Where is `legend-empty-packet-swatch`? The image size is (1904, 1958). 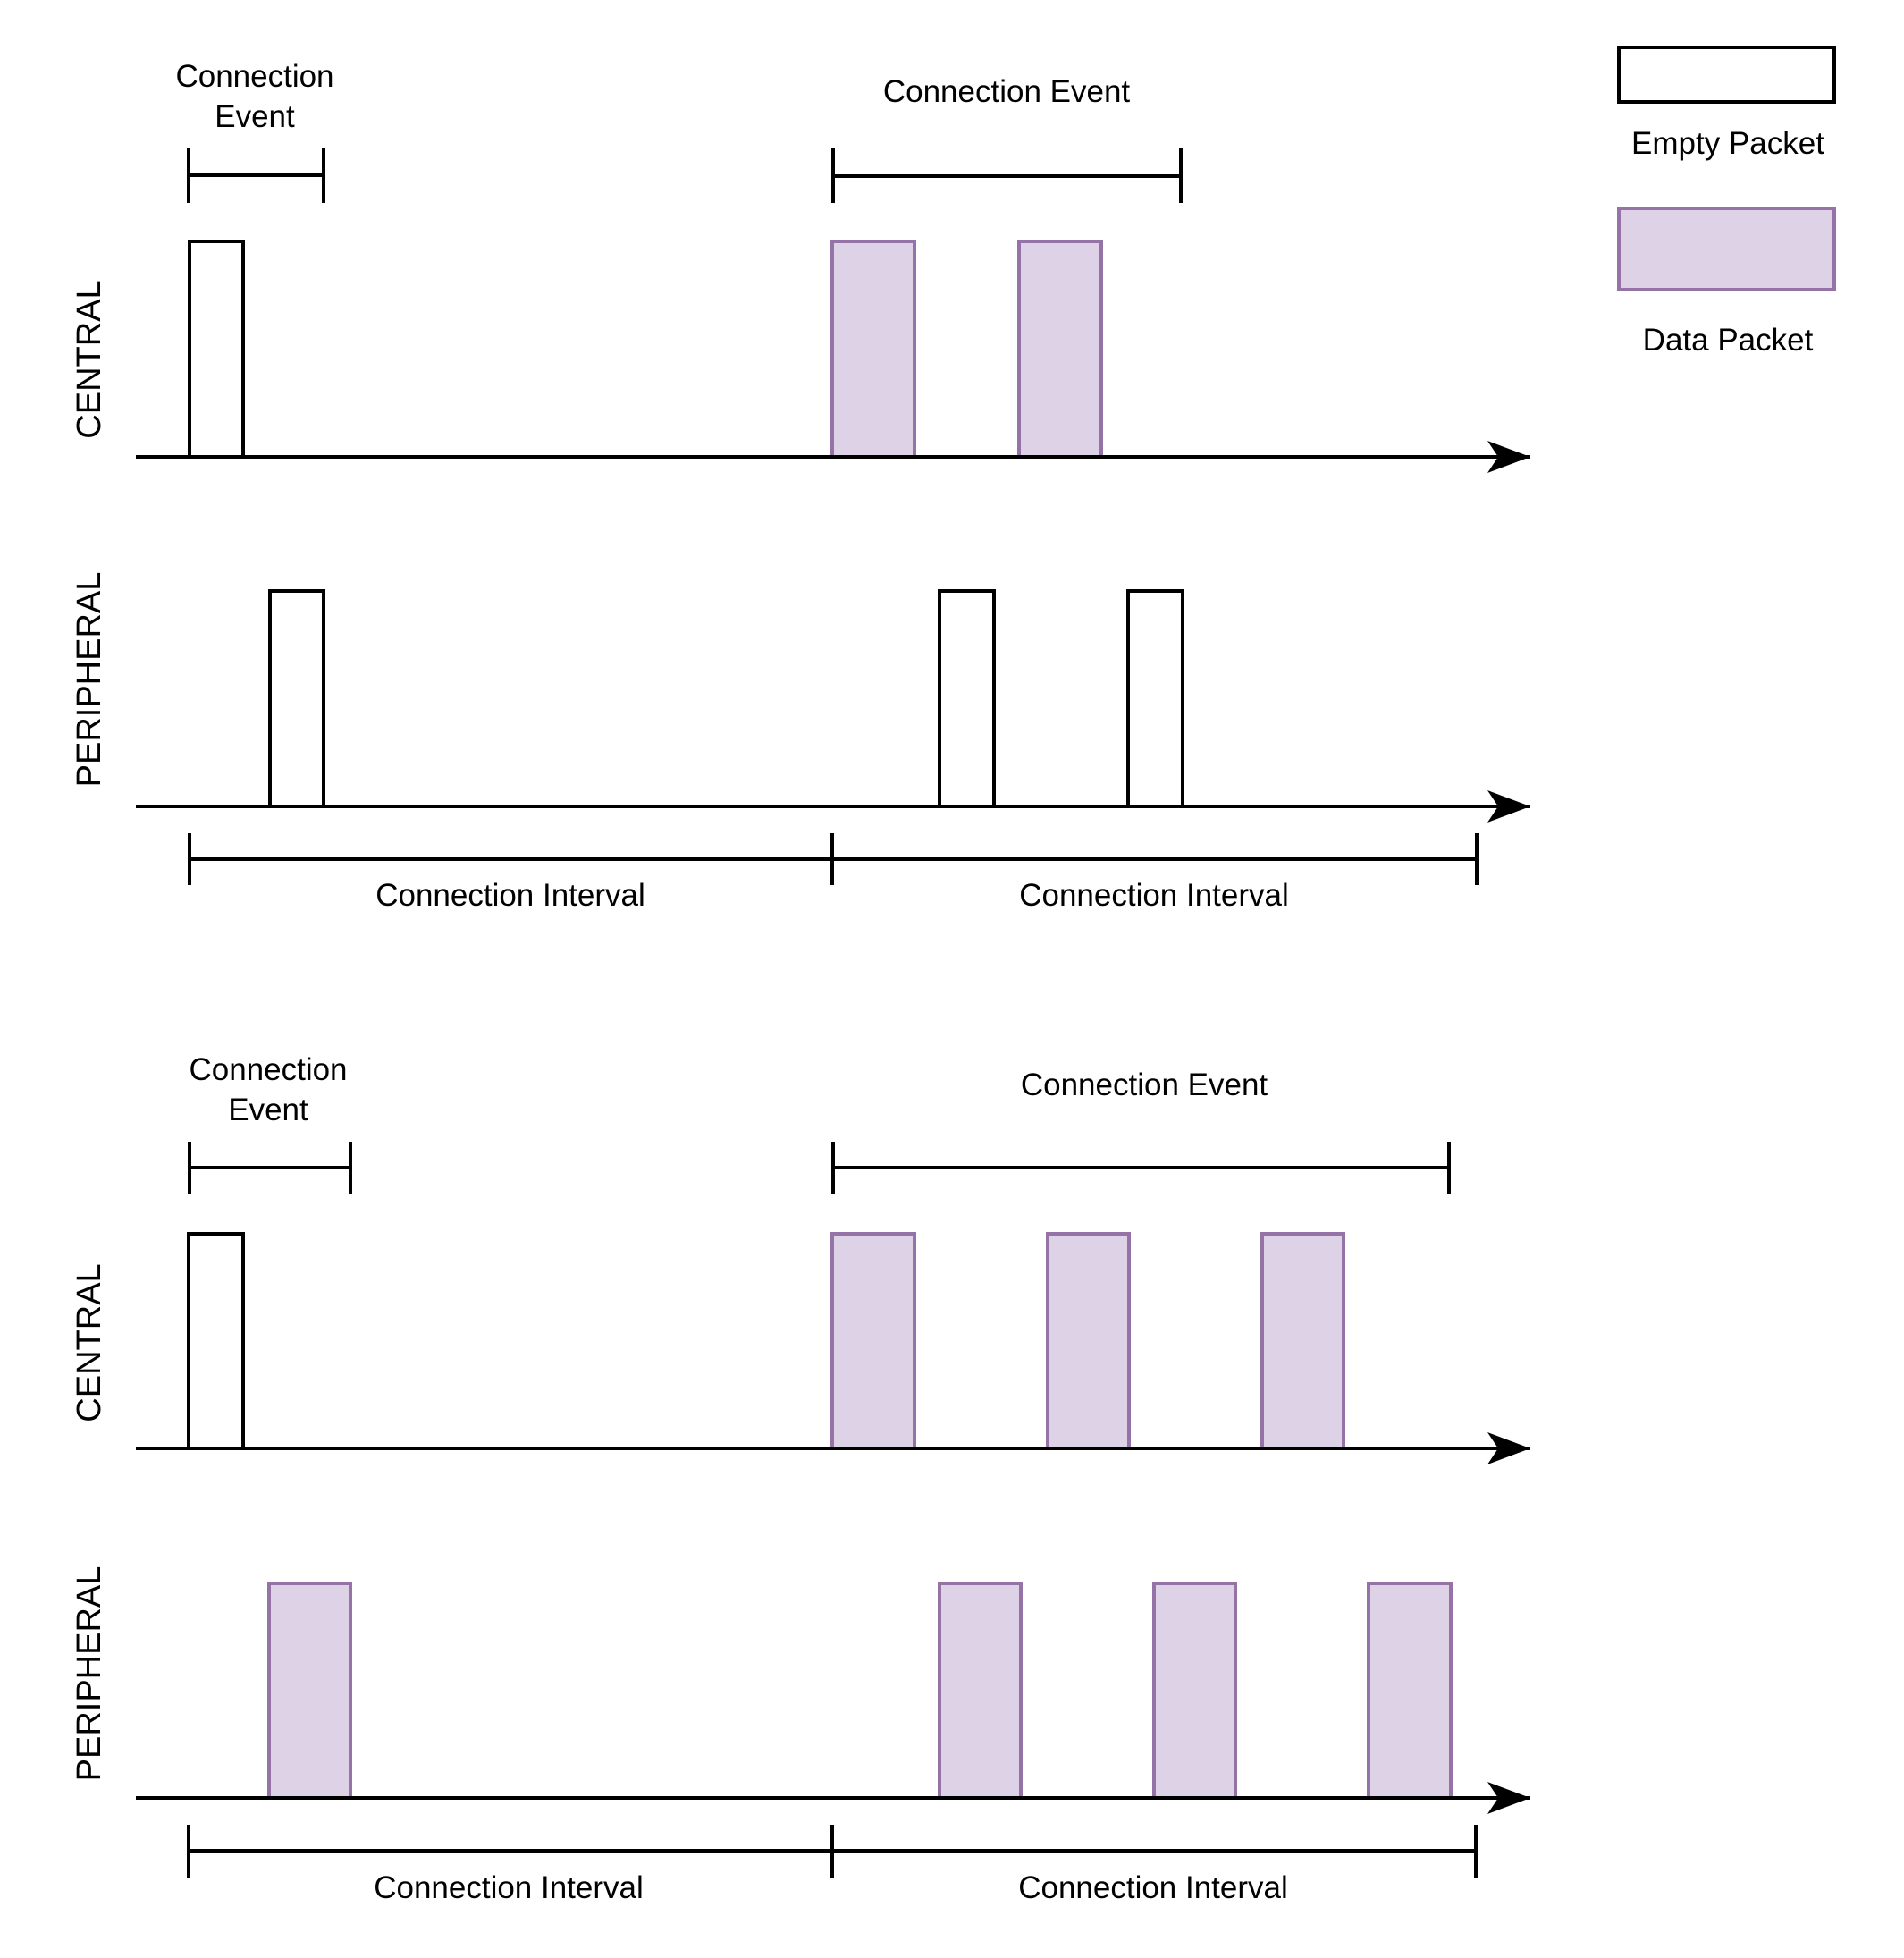 legend-empty-packet-swatch is located at coordinates (1726, 75).